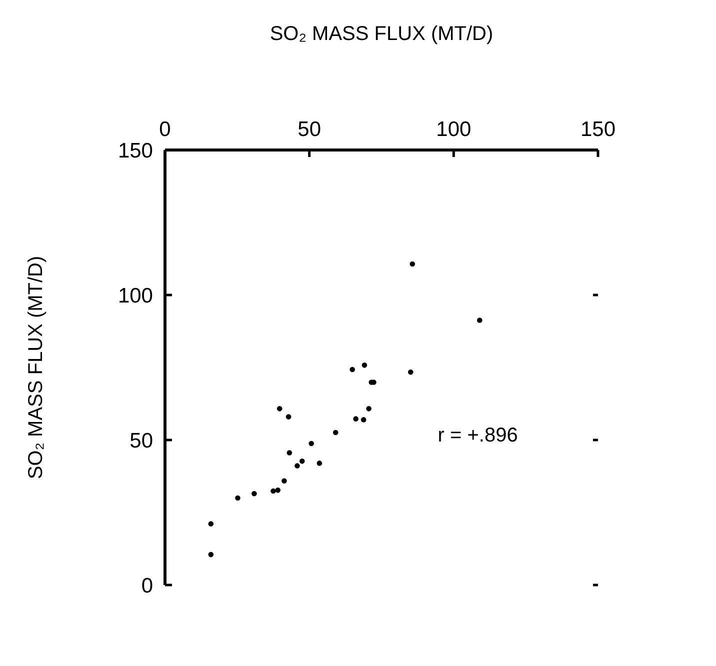 Image resolution: width=716 pixels, height=666 pixels. What do you see at coordinates (478, 435) in the screenshot?
I see `annotation: r = +.896` at bounding box center [478, 435].